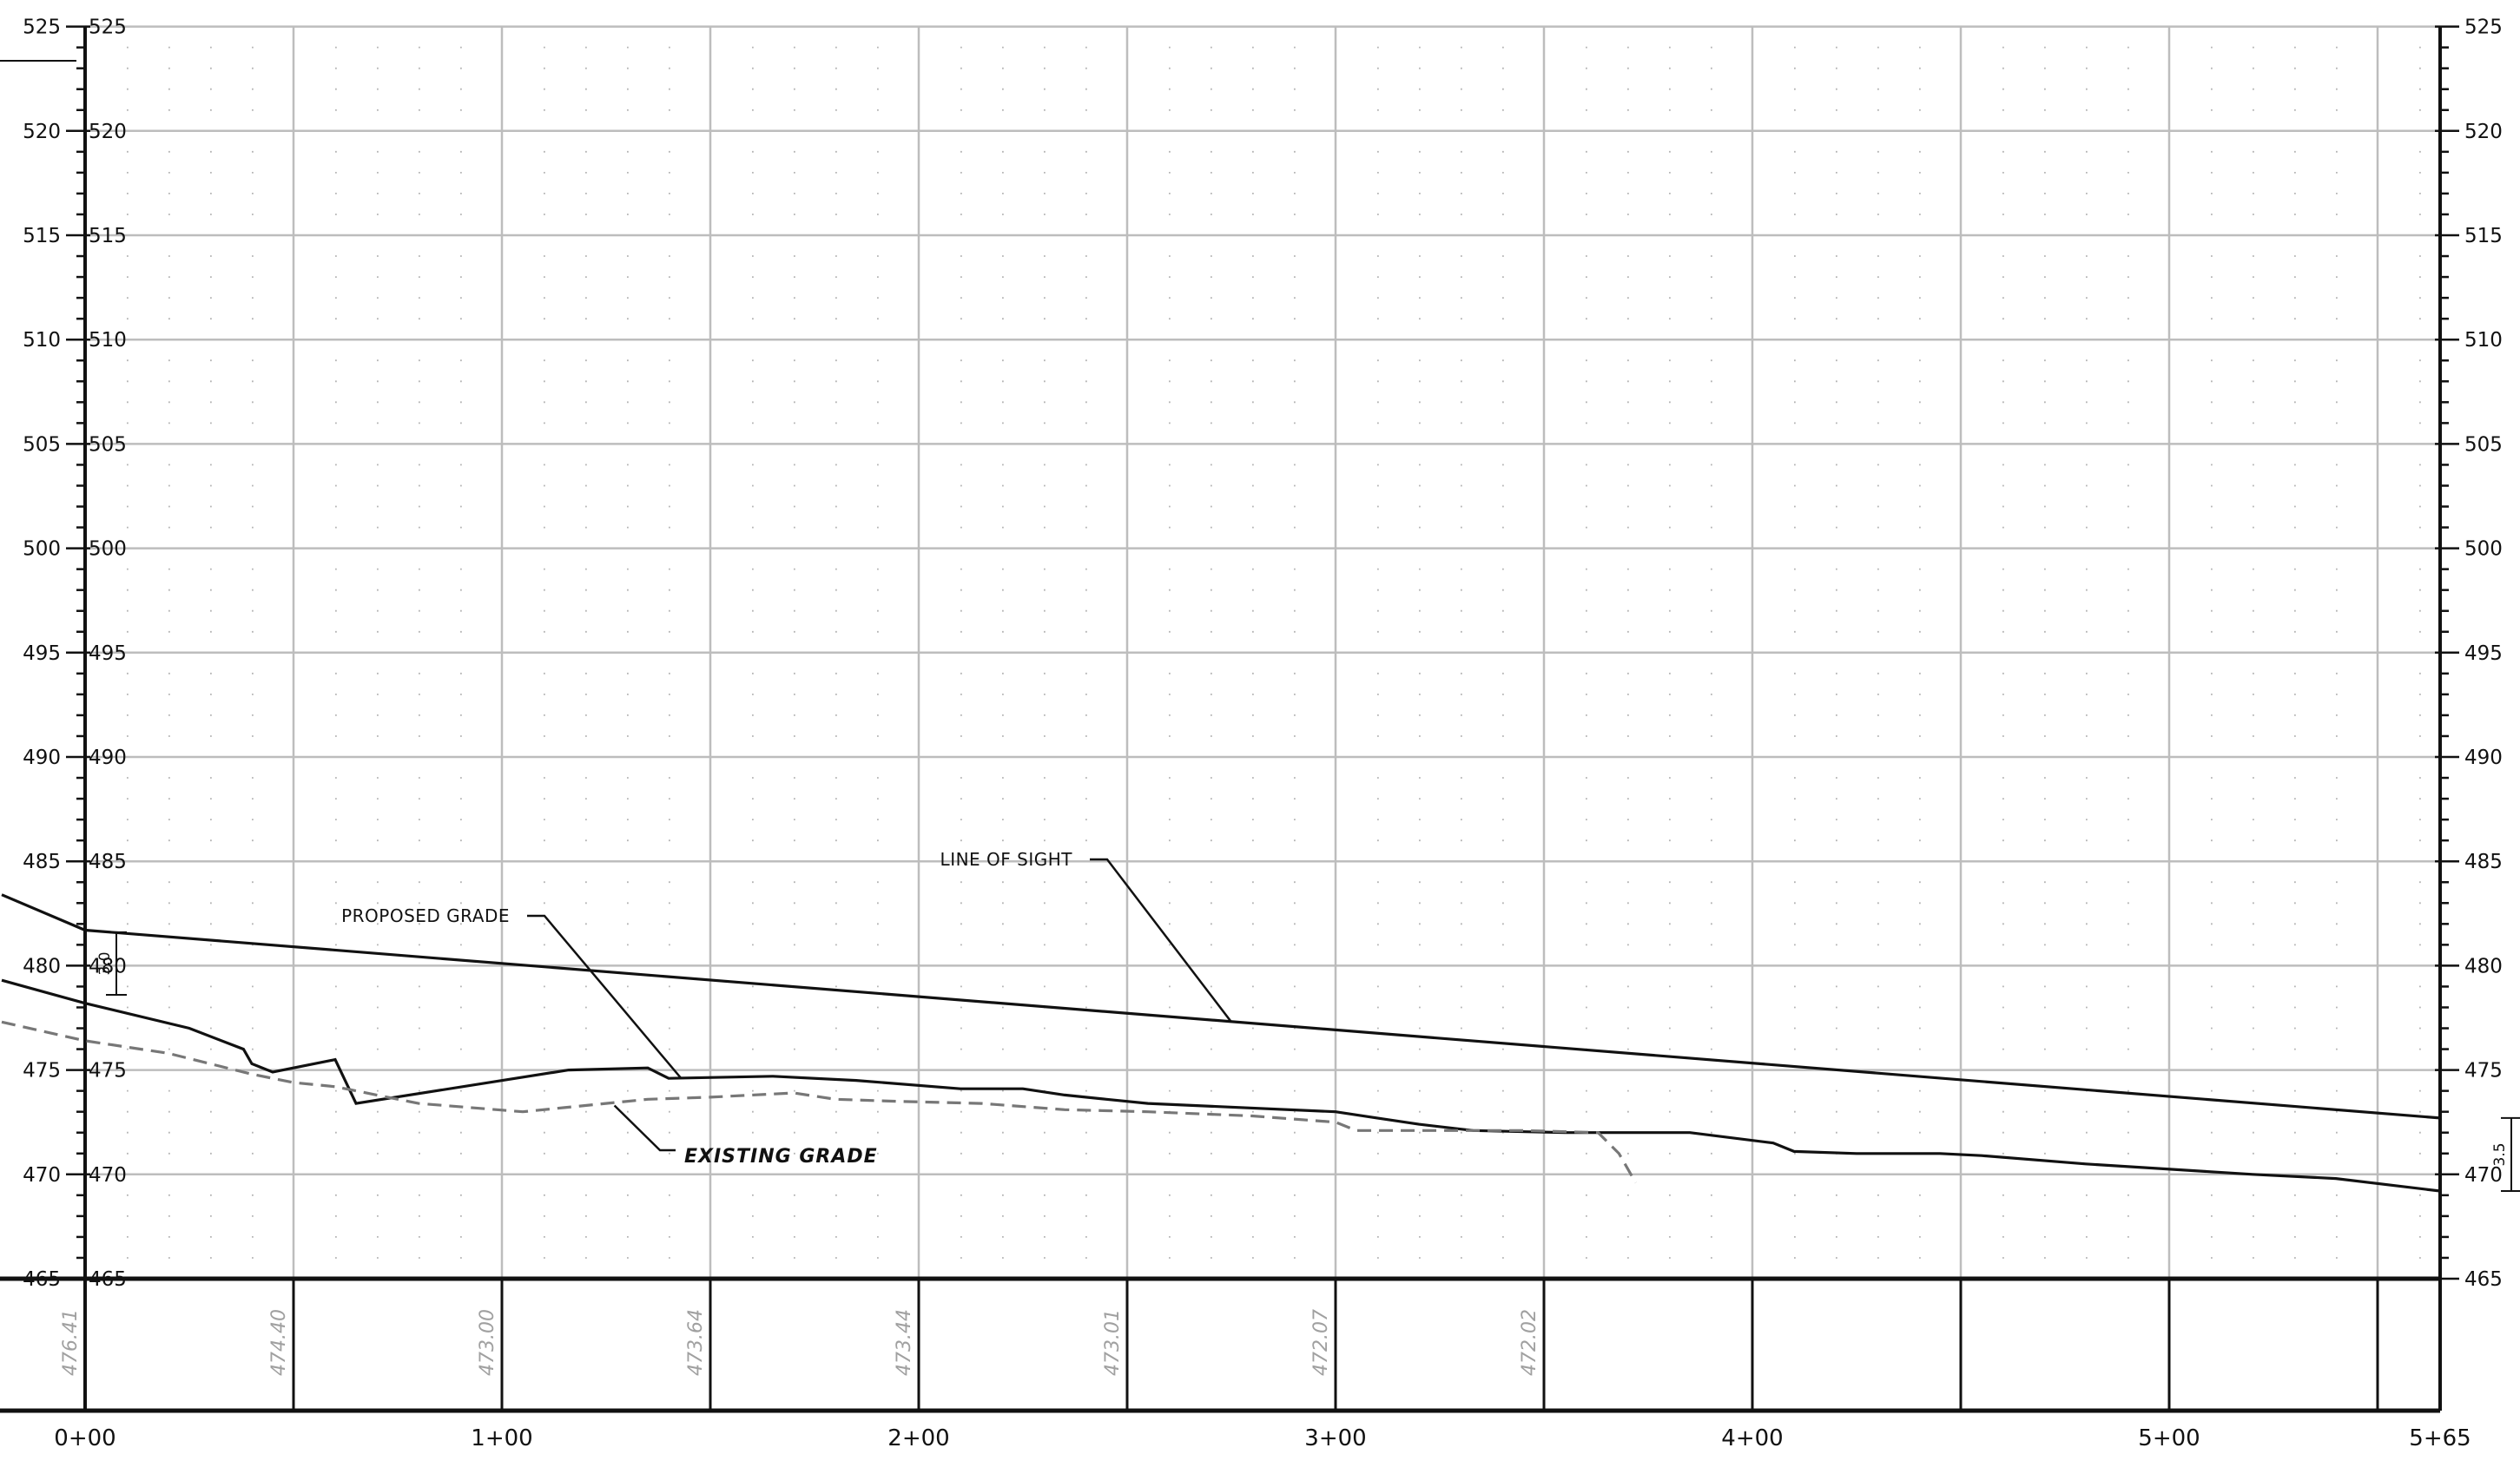 The width and height of the screenshot is (2520, 1461). I want to click on left-inner-elevation-label: 505, so click(108, 444).